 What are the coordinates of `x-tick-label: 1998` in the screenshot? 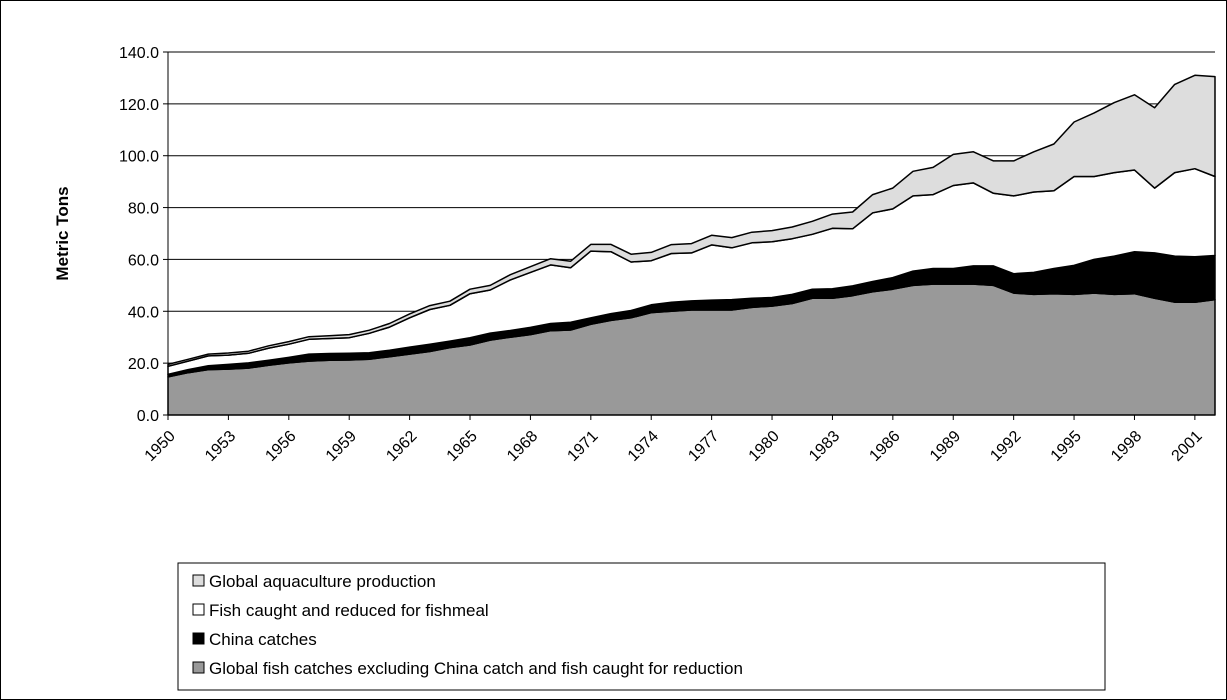 It's located at (1126, 446).